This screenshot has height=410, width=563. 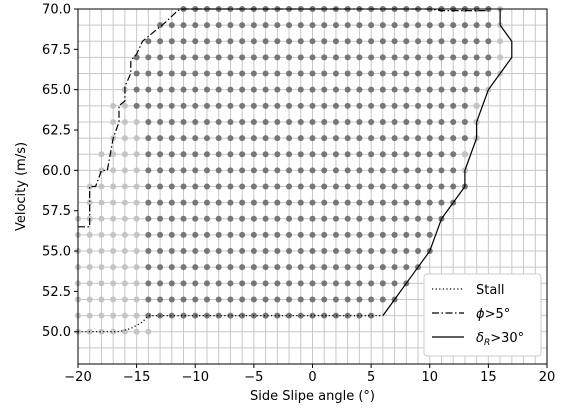 What do you see at coordinates (490, 290) in the screenshot?
I see `legend-label: Stall` at bounding box center [490, 290].